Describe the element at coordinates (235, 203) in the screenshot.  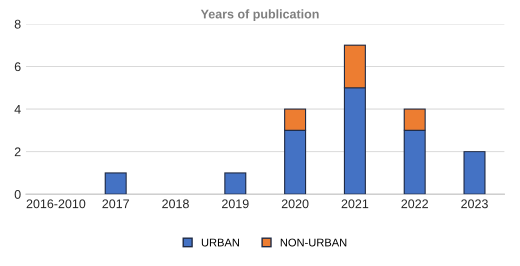
I see `x-tick-label: 2019` at that location.